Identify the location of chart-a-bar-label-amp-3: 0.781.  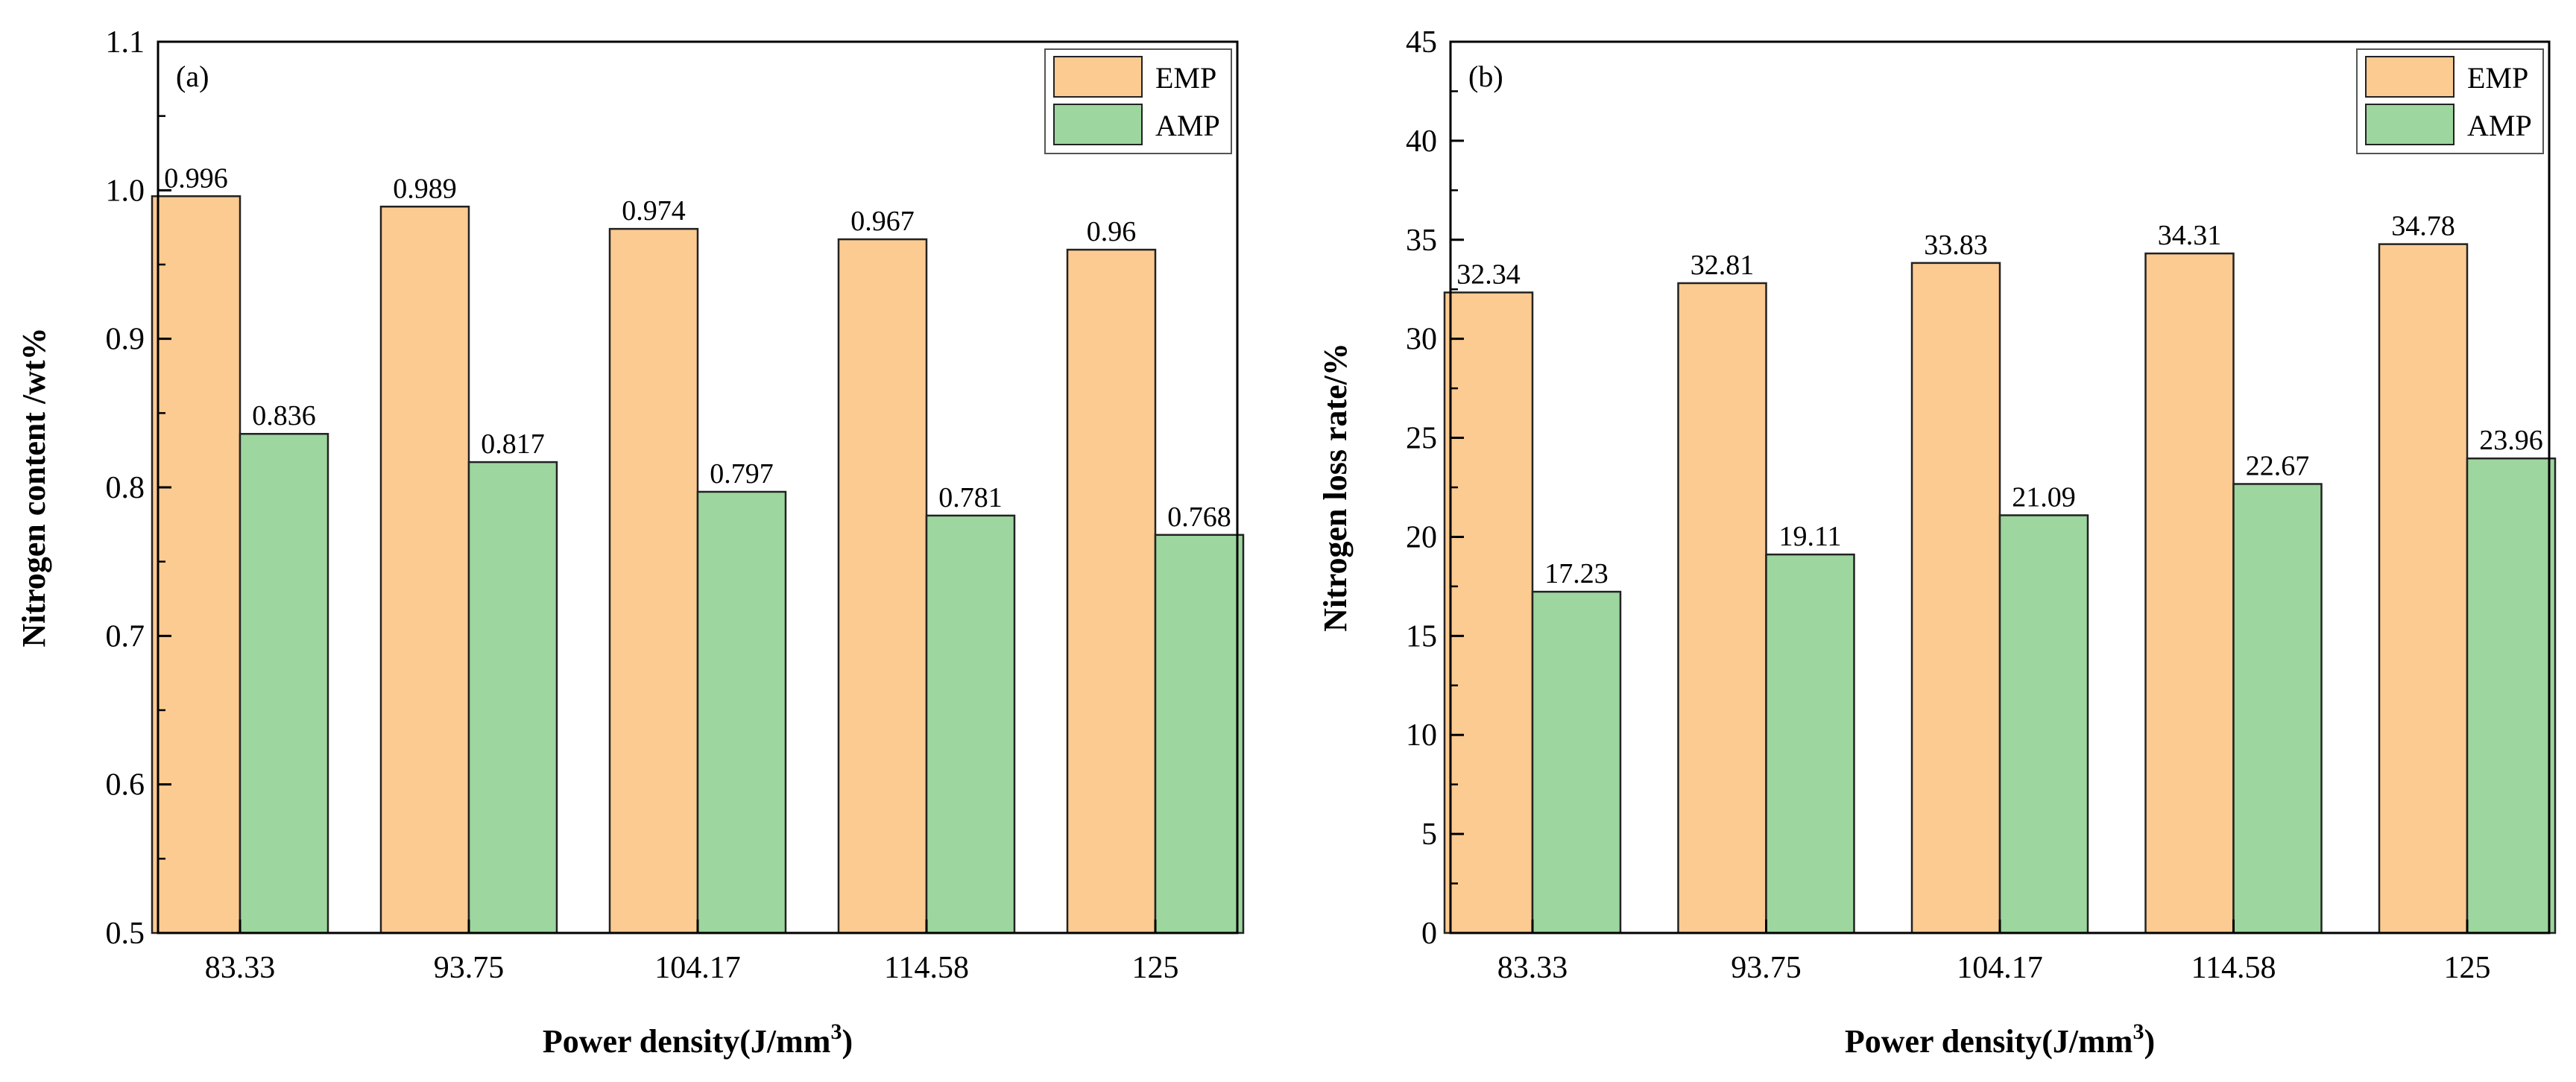
(970, 498).